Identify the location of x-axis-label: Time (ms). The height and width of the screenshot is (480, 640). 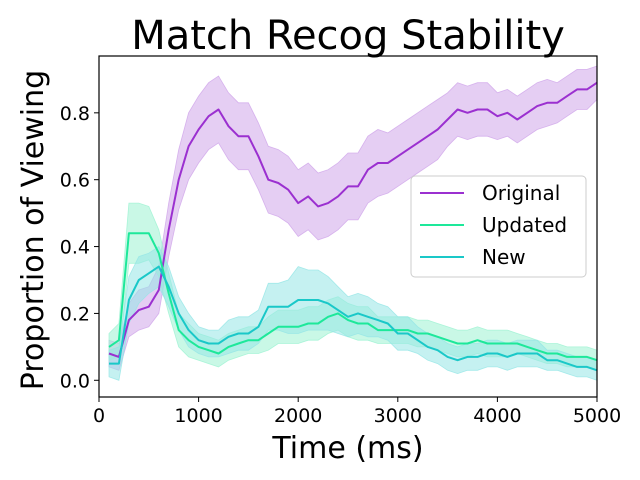
(347, 448).